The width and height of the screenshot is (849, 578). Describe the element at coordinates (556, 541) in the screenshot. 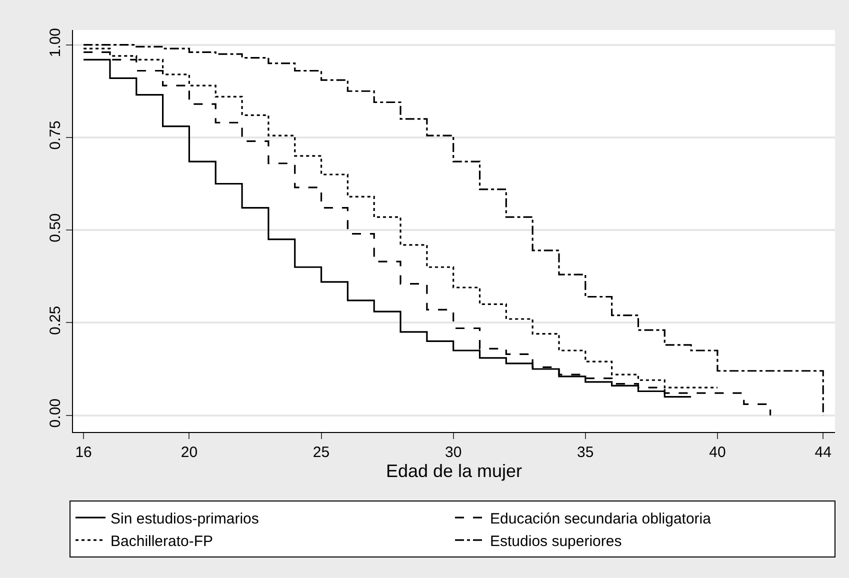

I see `legend-label: Estudios superiores` at that location.